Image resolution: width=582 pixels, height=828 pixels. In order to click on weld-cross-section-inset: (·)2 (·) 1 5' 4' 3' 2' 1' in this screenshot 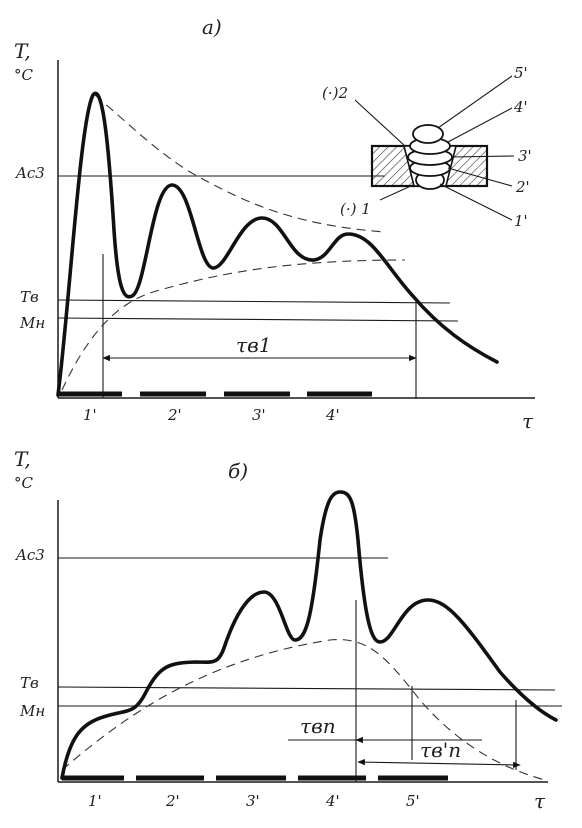, I will do `click(427, 147)`.